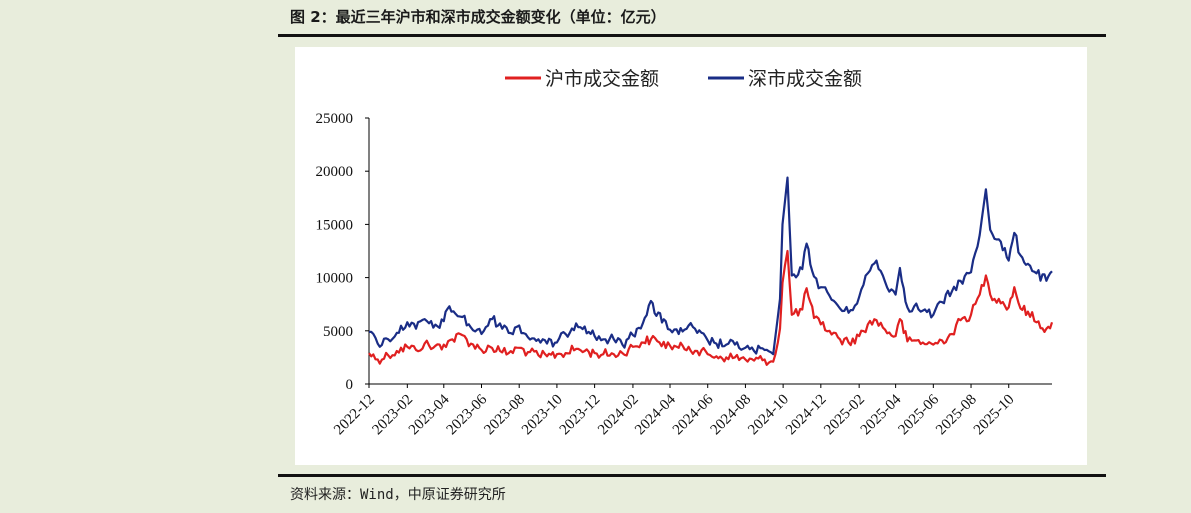 This screenshot has width=1191, height=513. Describe the element at coordinates (343, 252) in the screenshot. I see `y-axis: 0 5000 10000 15000 20000 25000` at that location.